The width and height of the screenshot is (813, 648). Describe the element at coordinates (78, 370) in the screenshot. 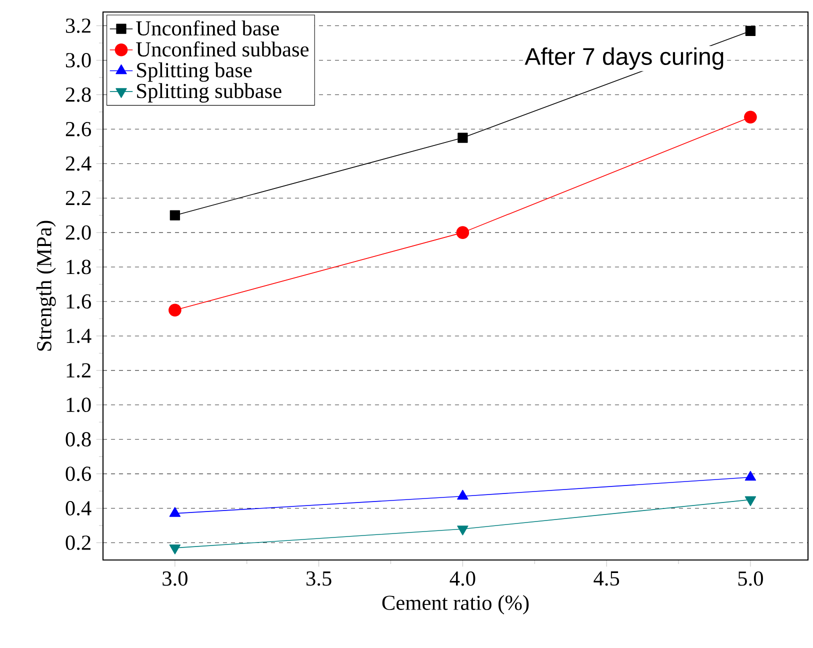

I see `y-tick-label: 1.2` at that location.